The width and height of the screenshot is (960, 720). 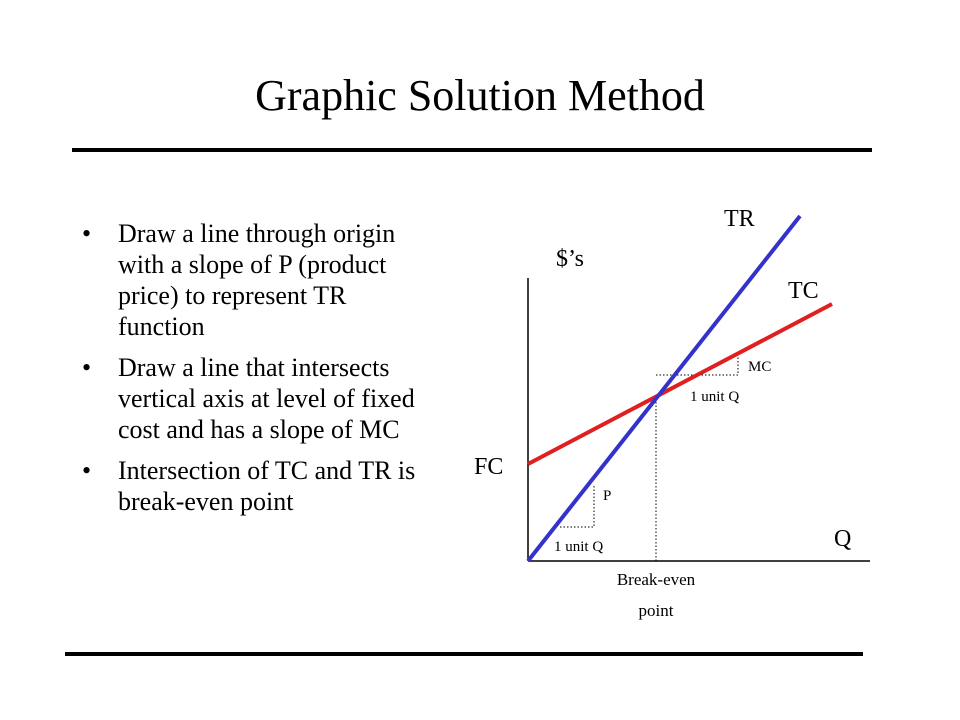 What do you see at coordinates (803, 291) in the screenshot?
I see `tc-label: TC` at bounding box center [803, 291].